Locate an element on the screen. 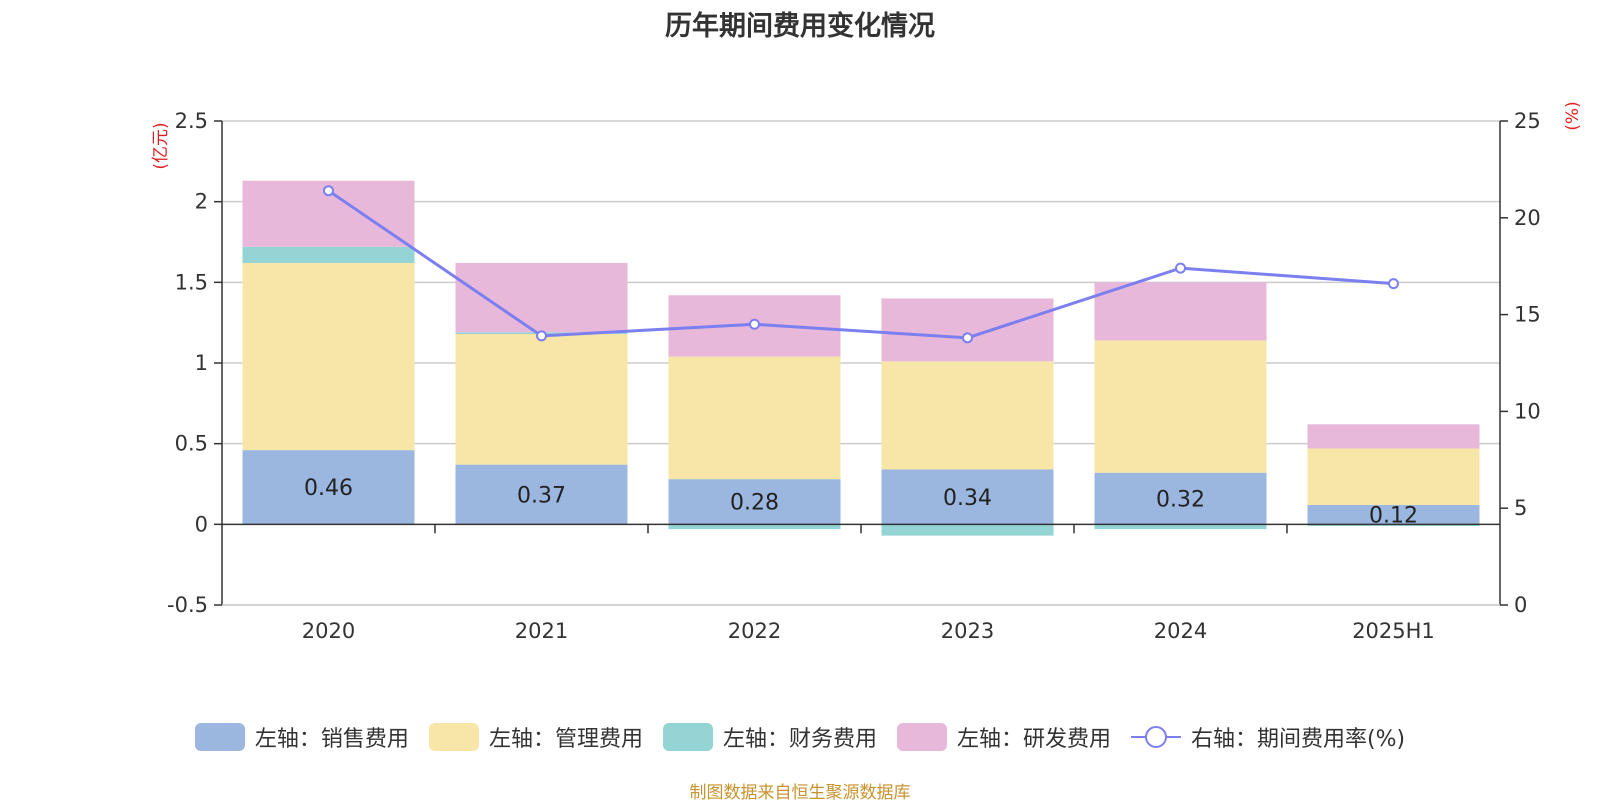 This screenshot has width=1600, height=803. legend-item: 右轴：期间费用率(%) is located at coordinates (1268, 737).